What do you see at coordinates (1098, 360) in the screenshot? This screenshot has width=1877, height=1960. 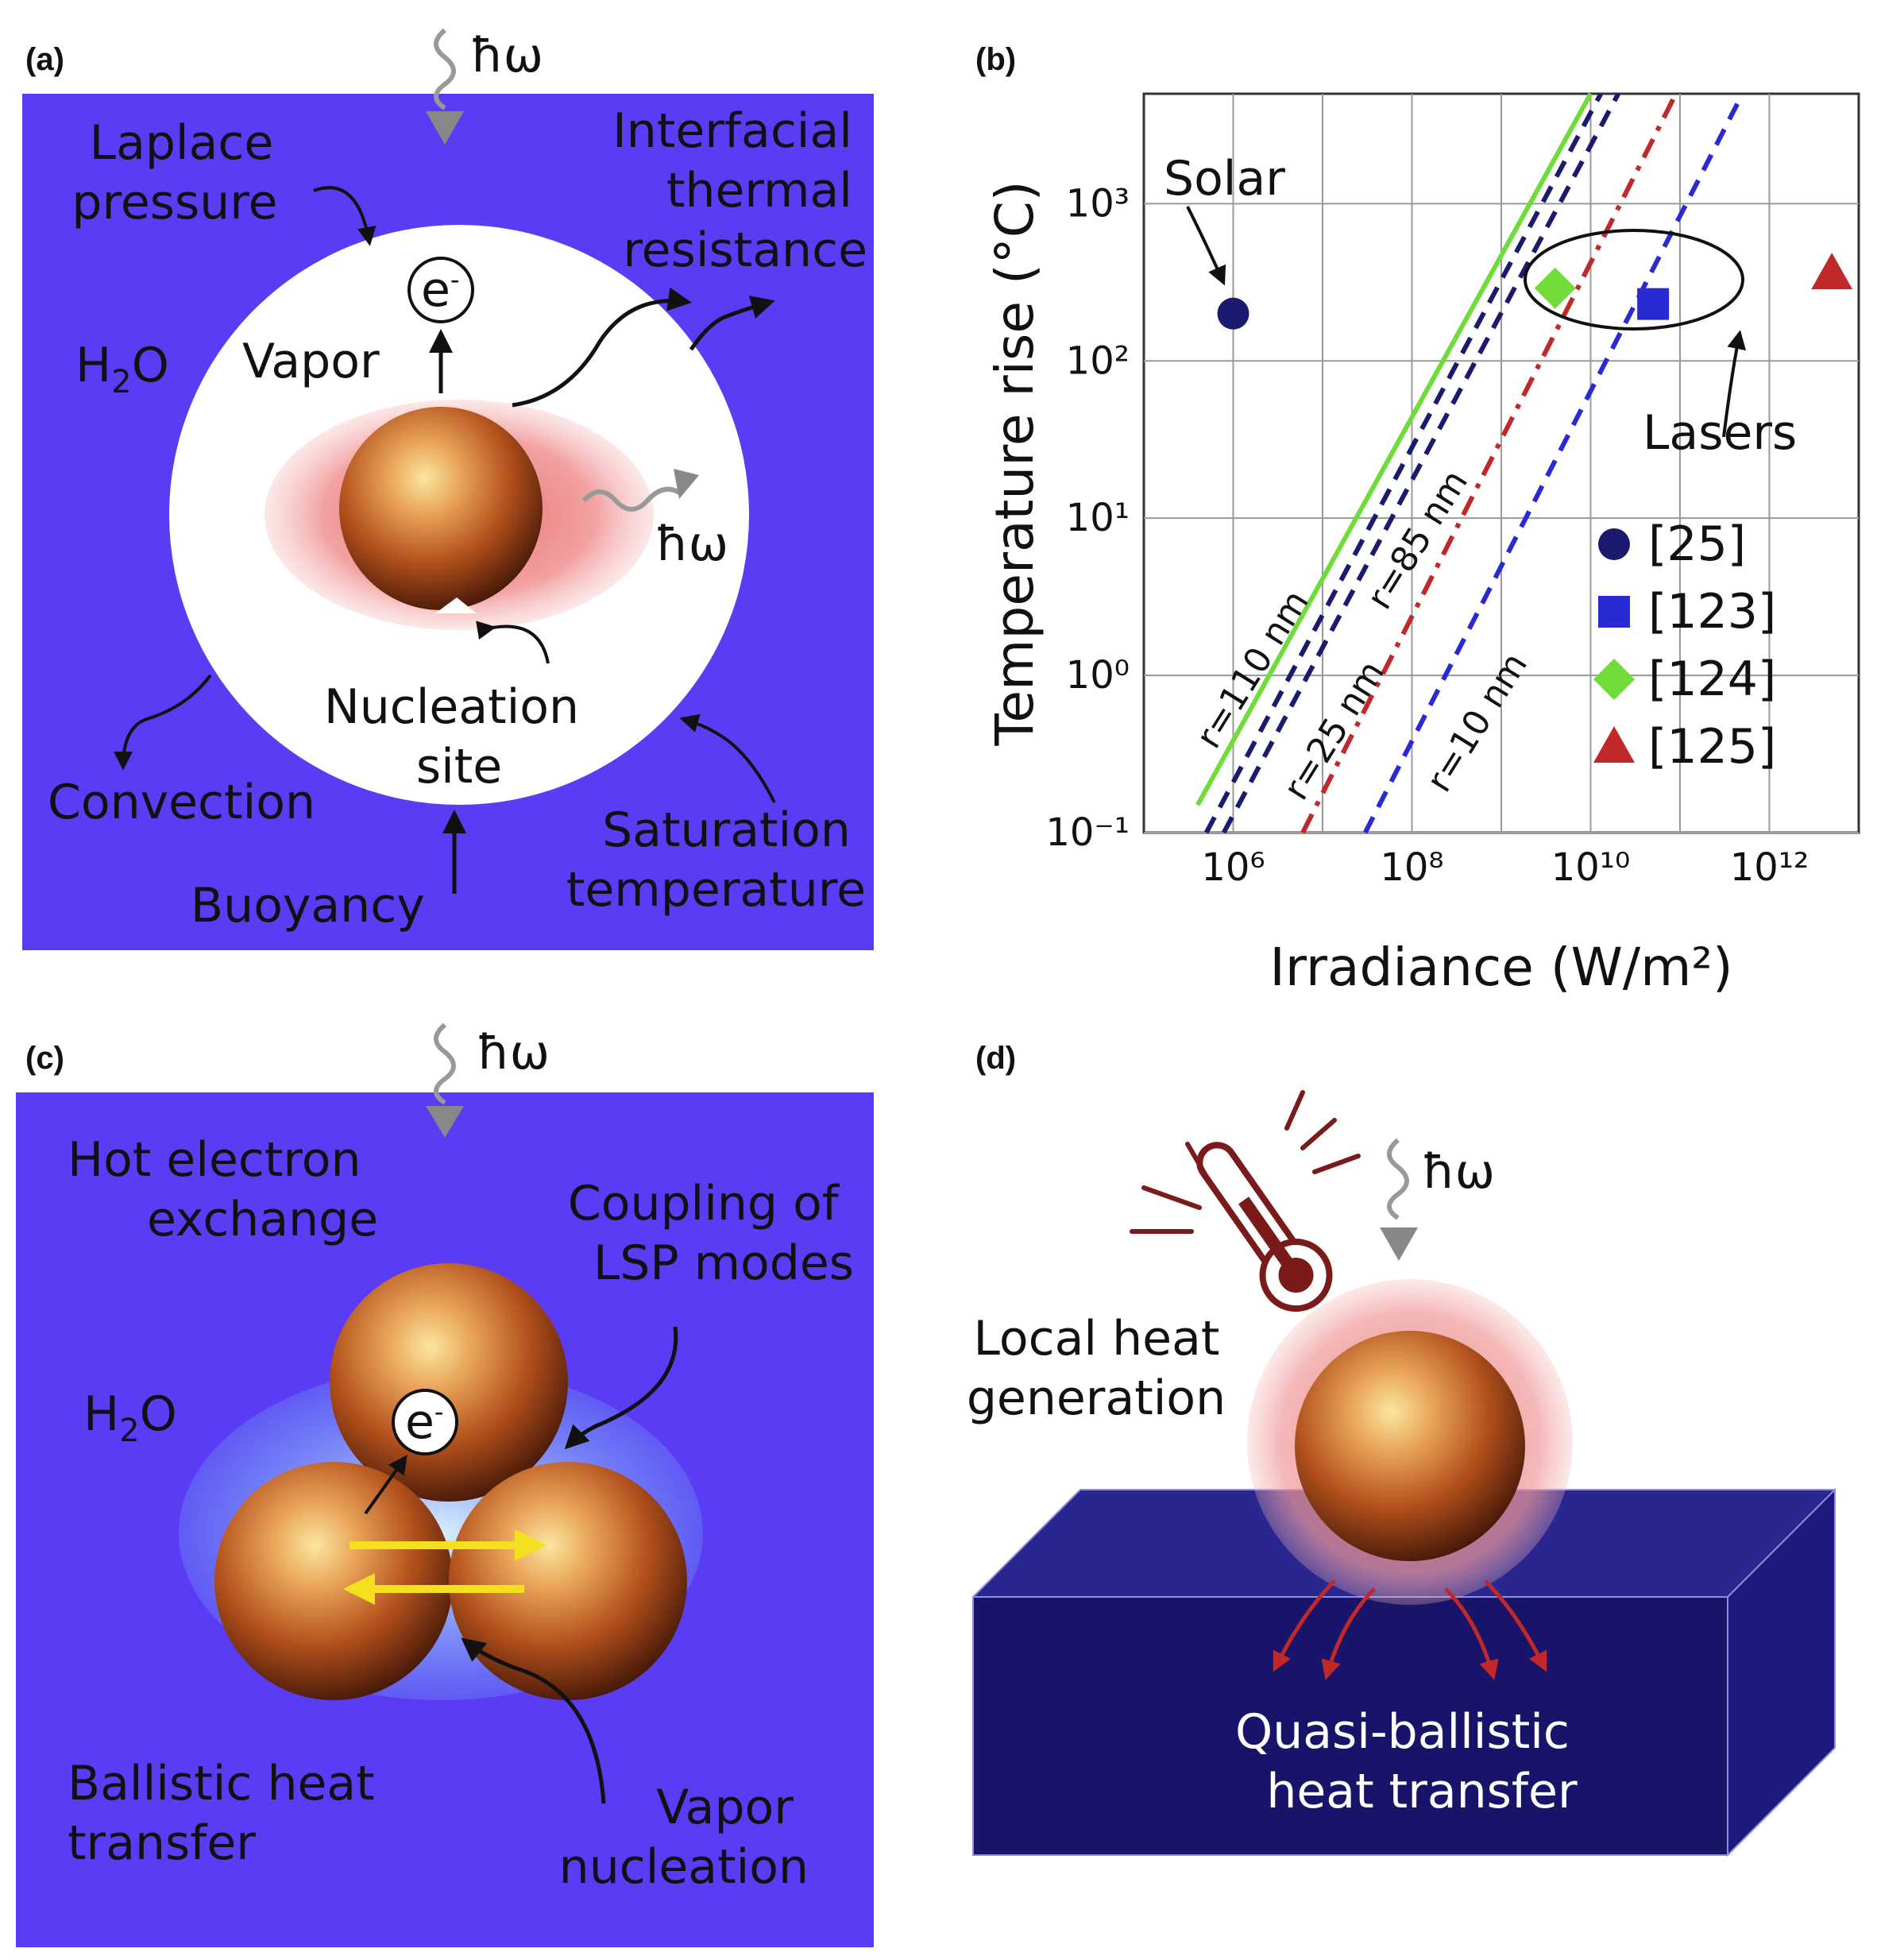 I see `y-tick-label: 10²` at bounding box center [1098, 360].